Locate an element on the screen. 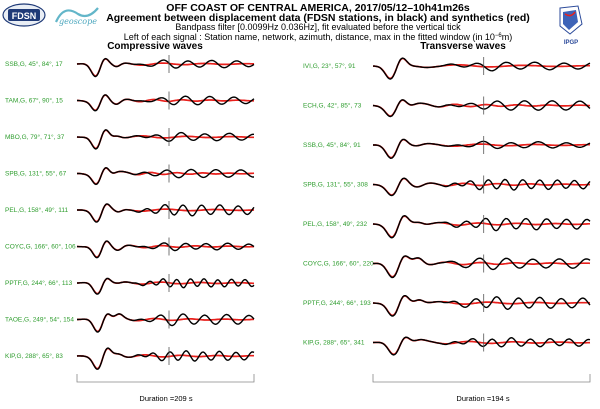  station-label: PPTF,G, 244°, 66°, 193 is located at coordinates (337, 303).